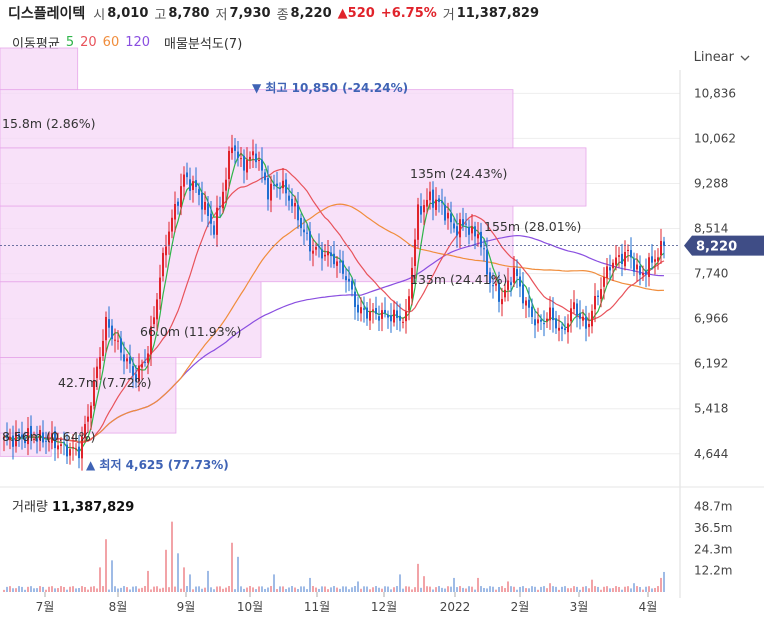 This screenshot has width=764, height=620. What do you see at coordinates (455, 607) in the screenshot?
I see `x-tick-label: 2022` at bounding box center [455, 607].